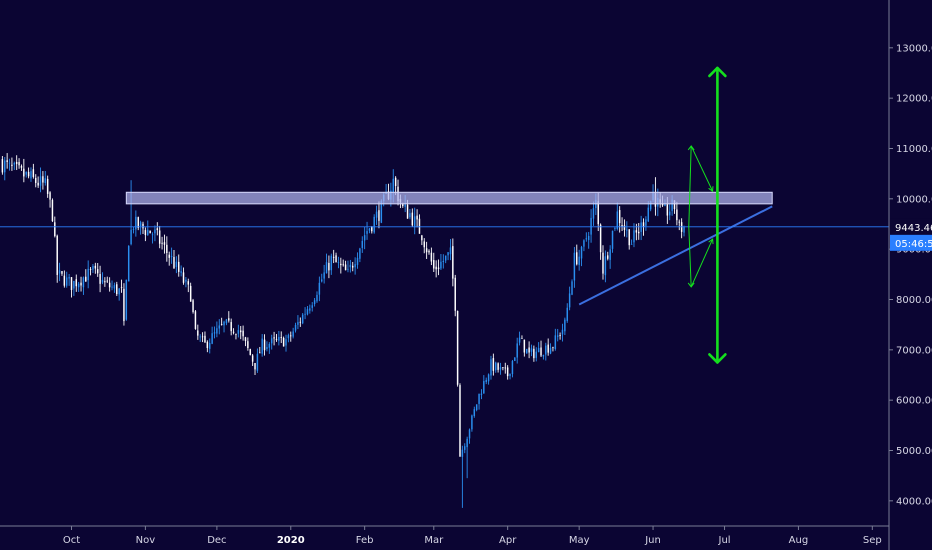 The width and height of the screenshot is (932, 550). Describe the element at coordinates (702, 263) in the screenshot. I see `scenario-arrow-down` at that location.